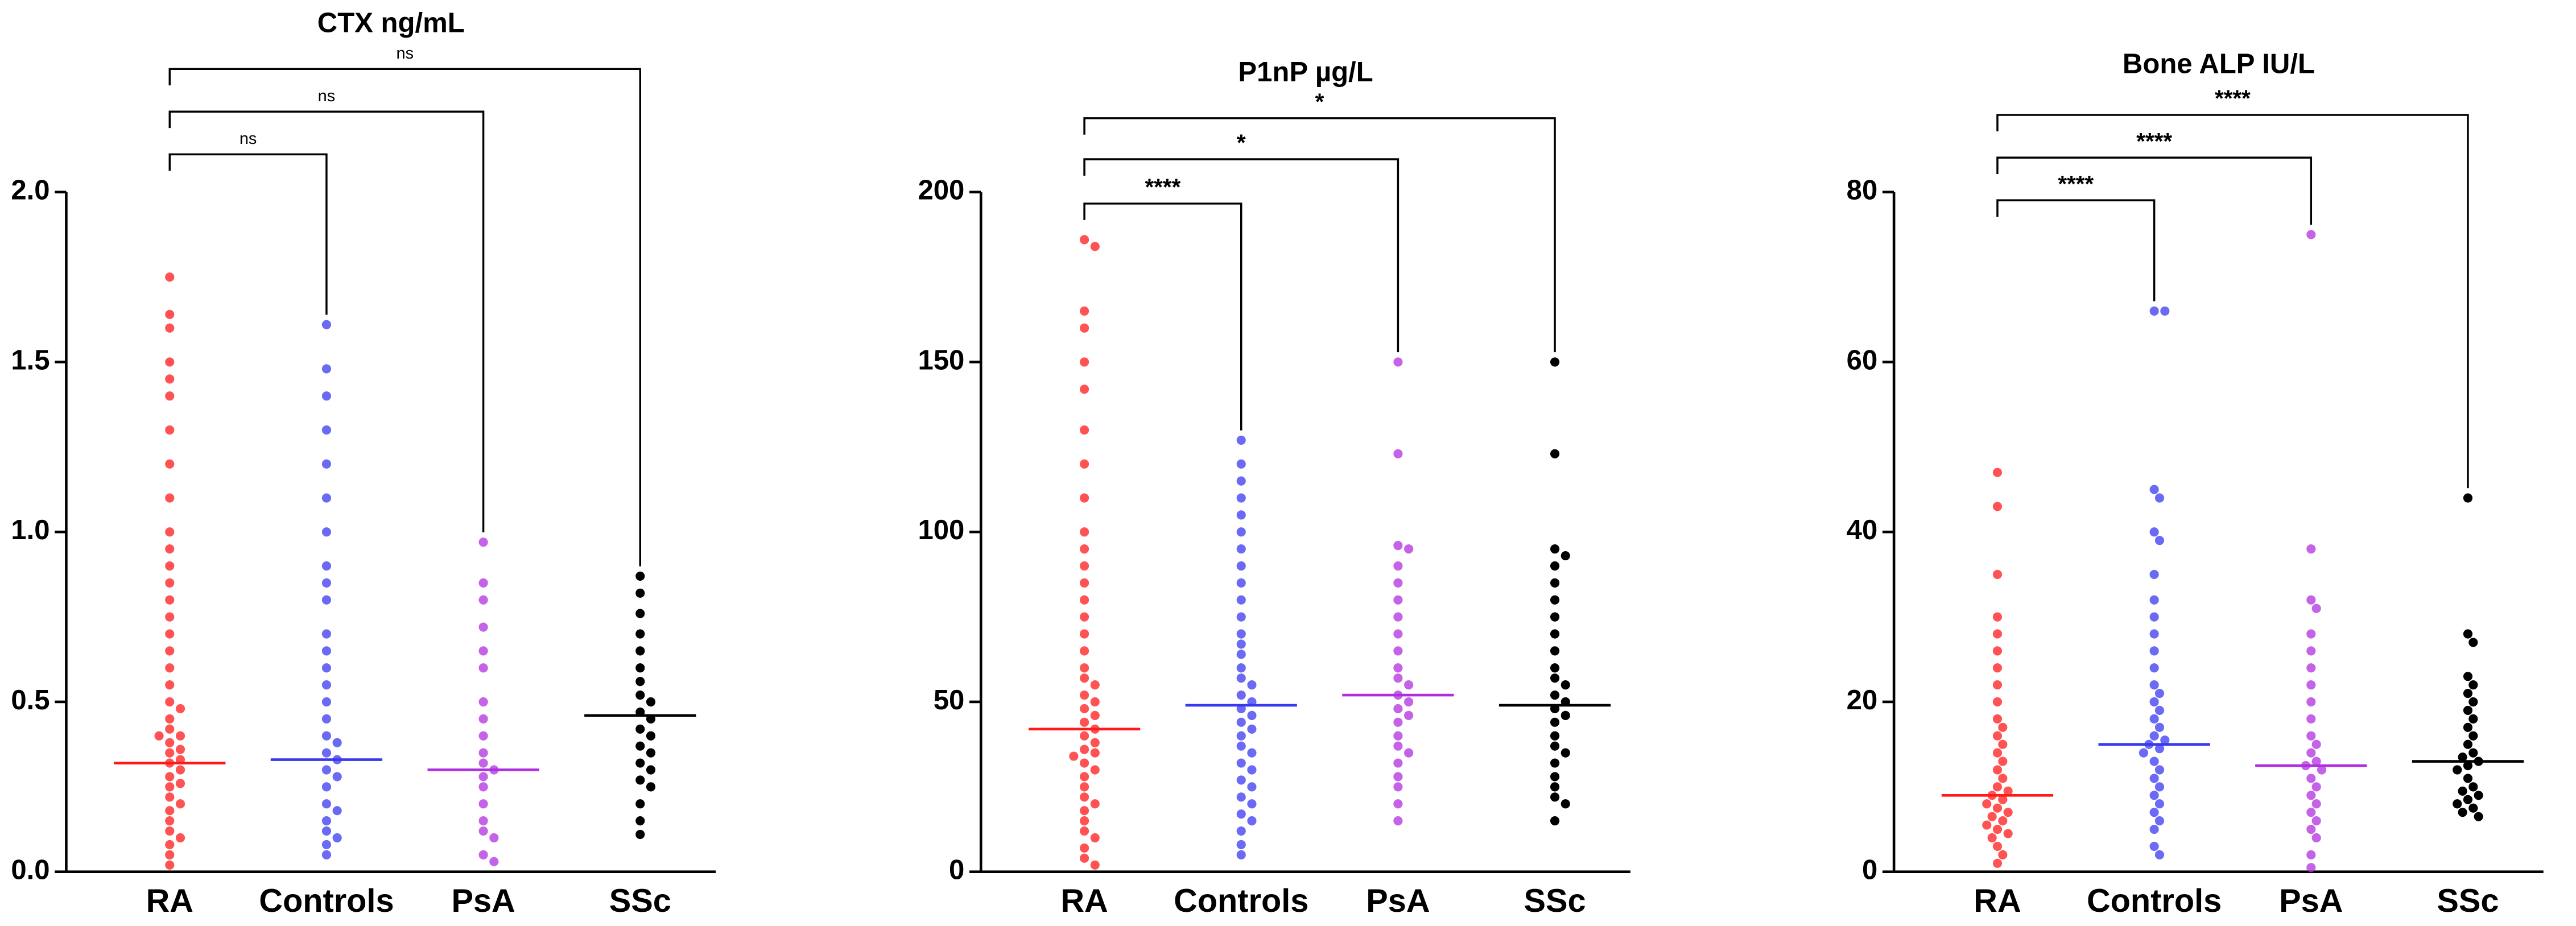 The image size is (2576, 926). I want to click on y-tick-label: 0.0, so click(30, 870).